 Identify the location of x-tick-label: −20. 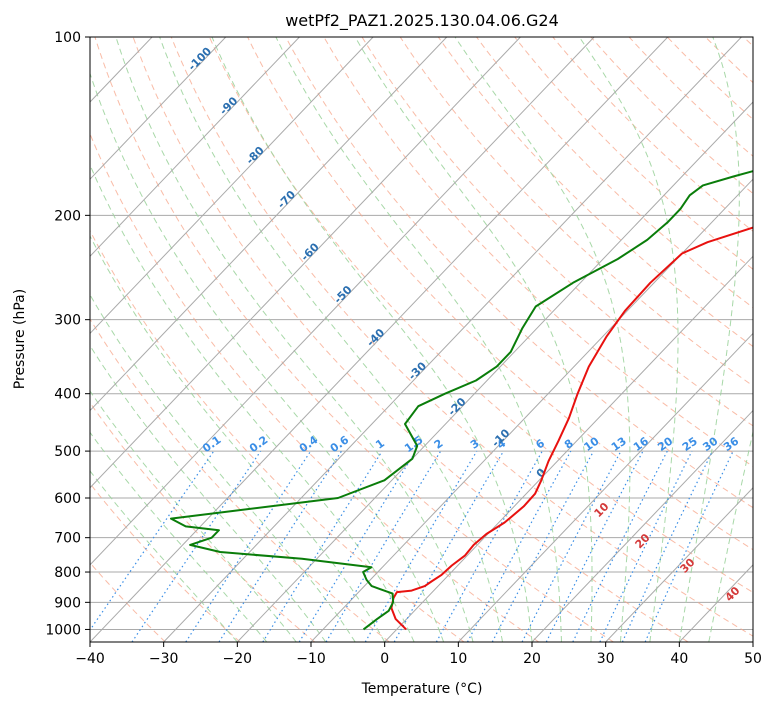
(238, 659).